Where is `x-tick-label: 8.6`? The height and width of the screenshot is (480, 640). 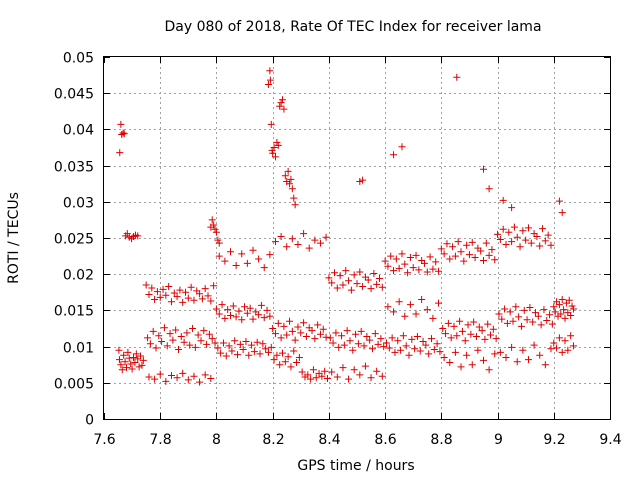 x-tick-label: 8.6 is located at coordinates (385, 440).